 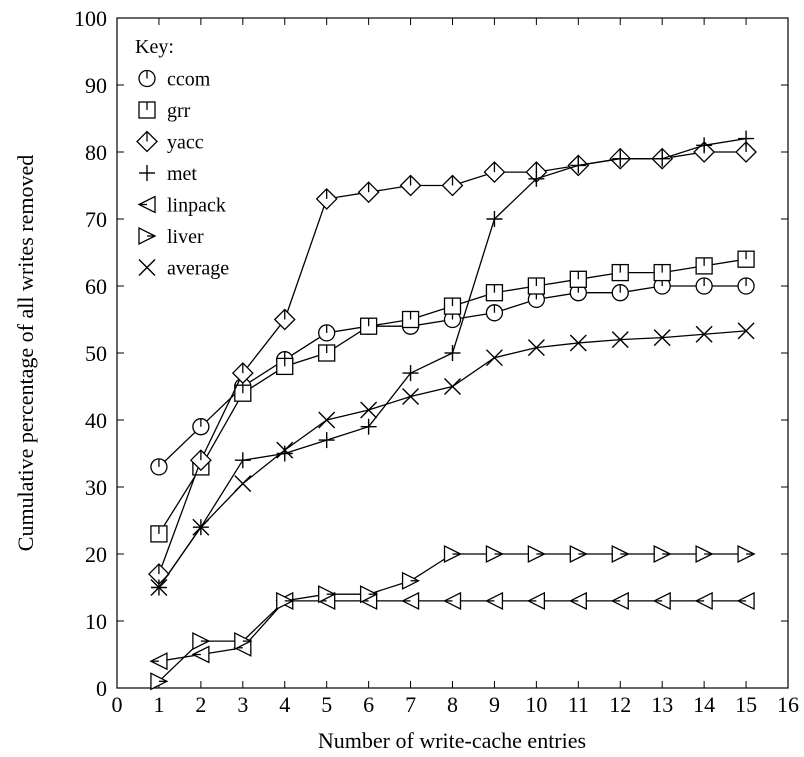 I want to click on y-tick-label: 50, so click(x=96, y=353).